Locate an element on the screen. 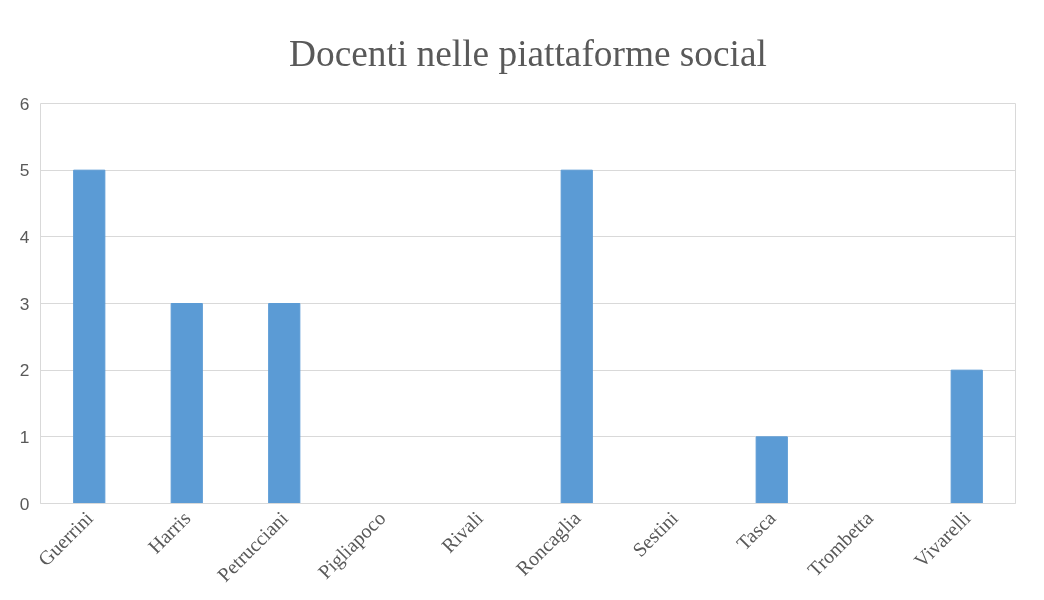  chart-title: Docenti nelle piattaforme social is located at coordinates (528, 53).